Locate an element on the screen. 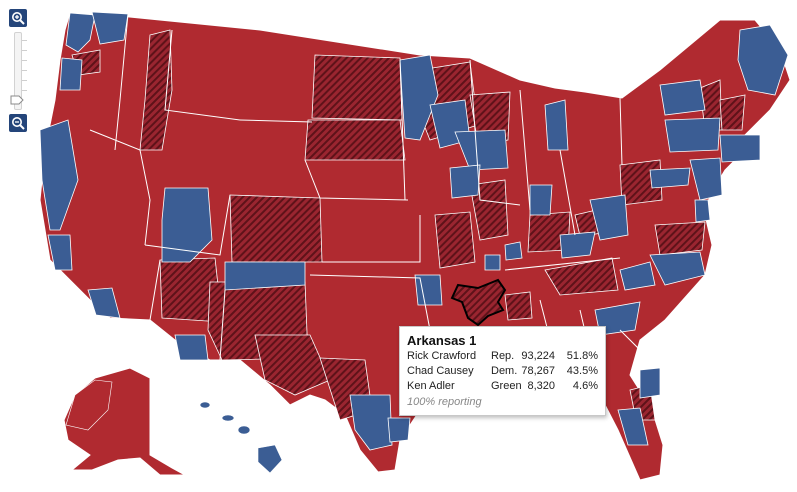  zoom-out-icon is located at coordinates (18, 123).